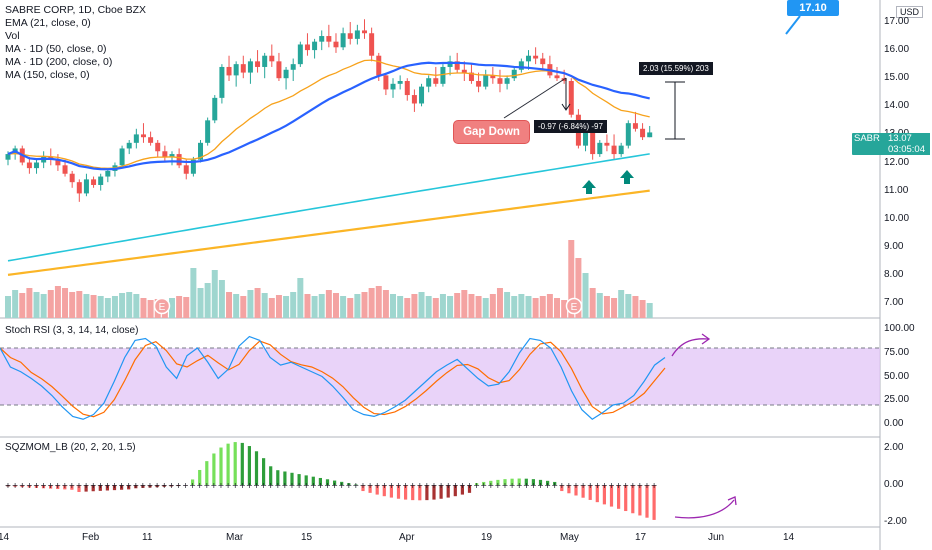 The width and height of the screenshot is (932, 550). Describe the element at coordinates (47, 75) in the screenshot. I see `ma150-label: MA (150, close, 0)` at that location.